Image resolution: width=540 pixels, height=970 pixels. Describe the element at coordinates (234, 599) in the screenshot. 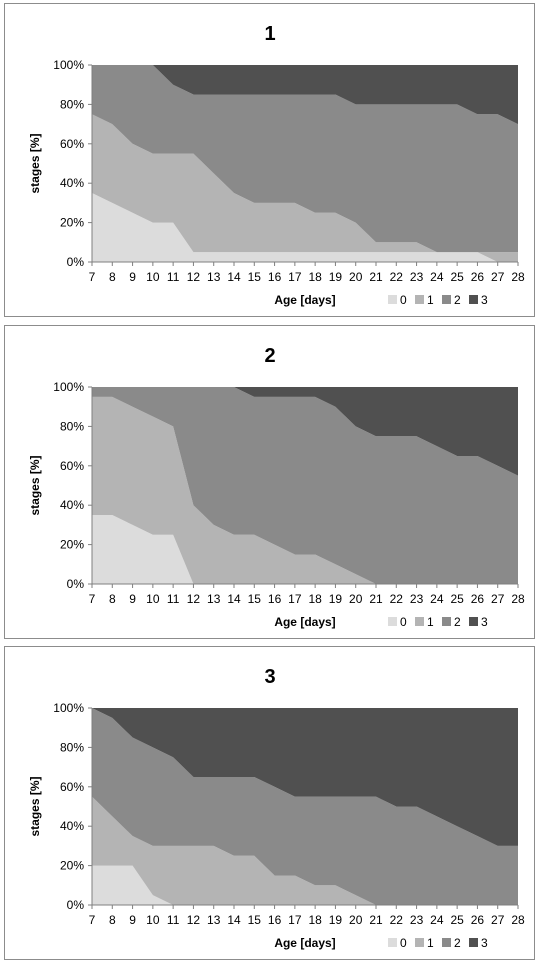

I see `x-tick-label: 14` at that location.